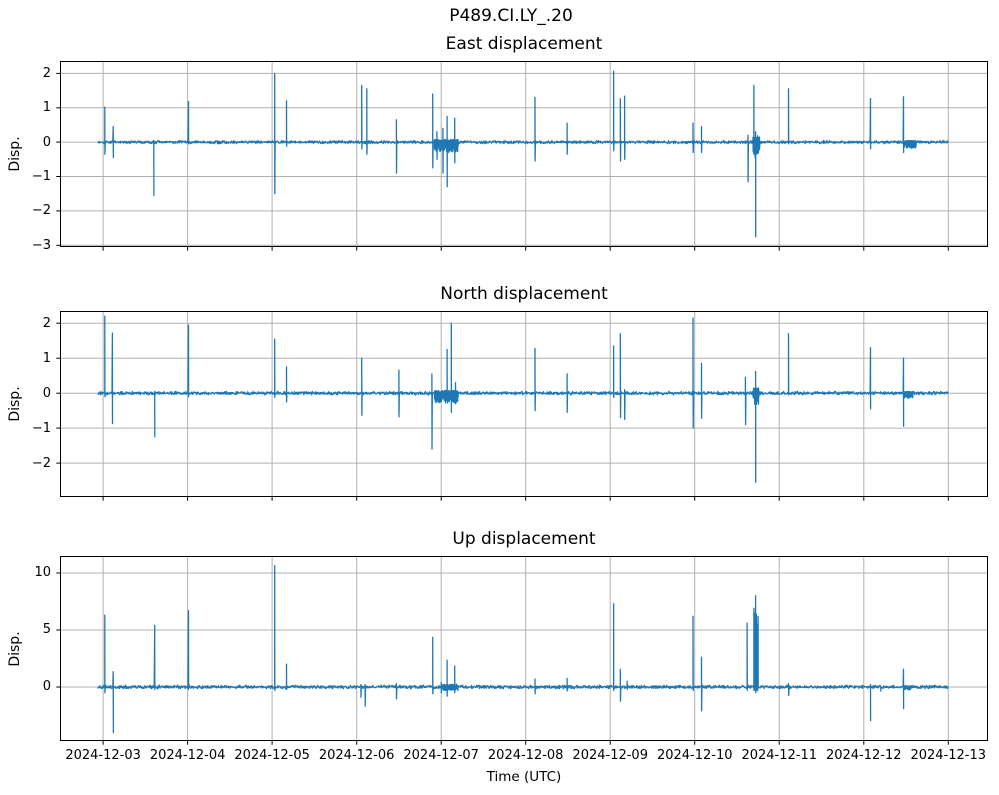 Image resolution: width=999 pixels, height=795 pixels. I want to click on x-tick-label: 2024-12-11, so click(779, 755).